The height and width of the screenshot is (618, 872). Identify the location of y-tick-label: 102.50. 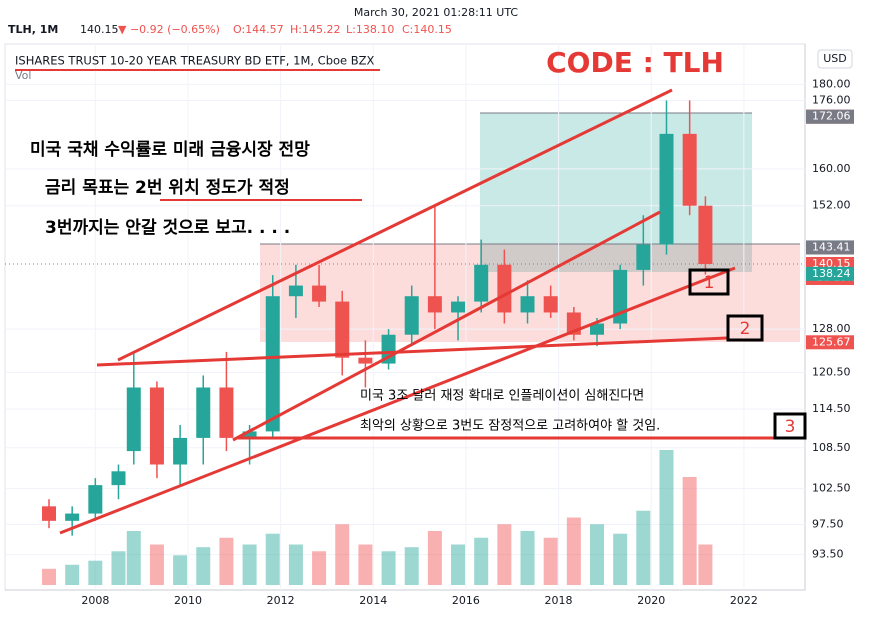
(831, 488).